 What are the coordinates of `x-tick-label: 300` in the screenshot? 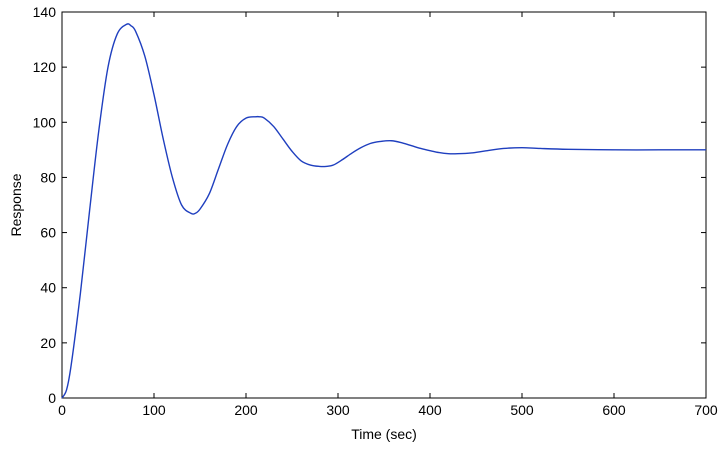 It's located at (338, 410).